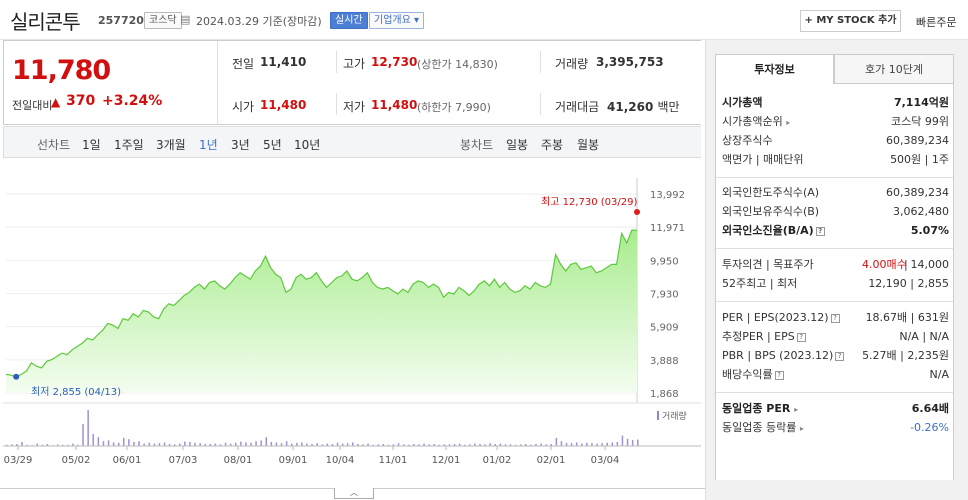 This screenshot has height=500, width=968. I want to click on est-per-value: N/A | N/A, so click(924, 336).